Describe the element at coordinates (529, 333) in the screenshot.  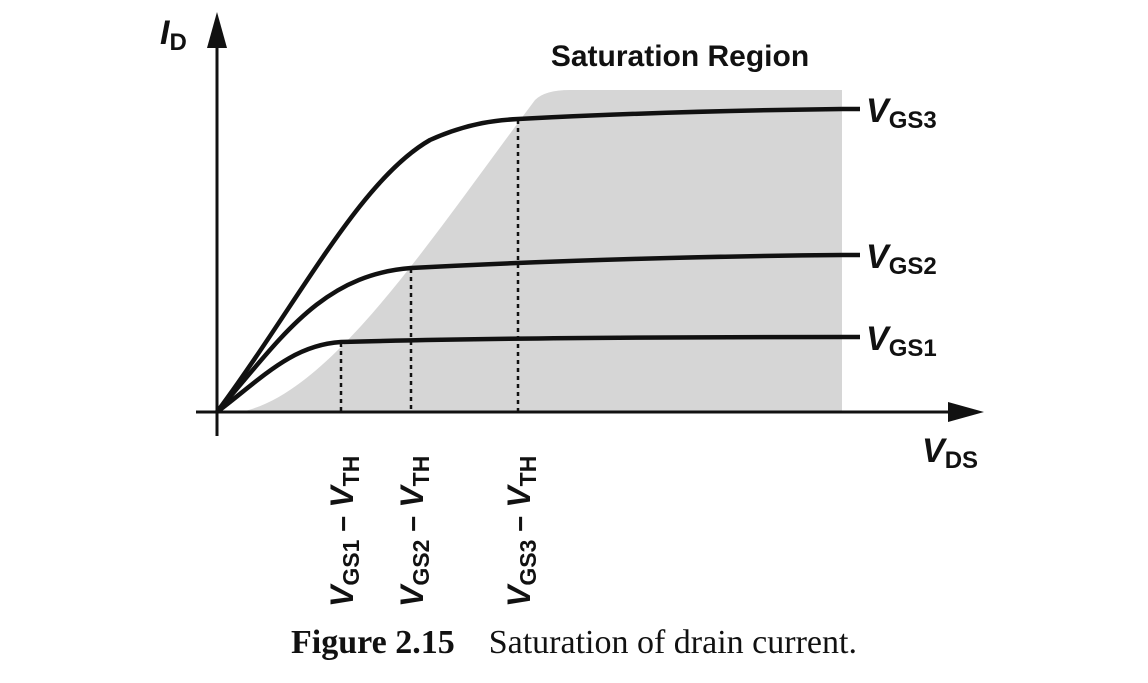
I see `curve-vgs2` at that location.